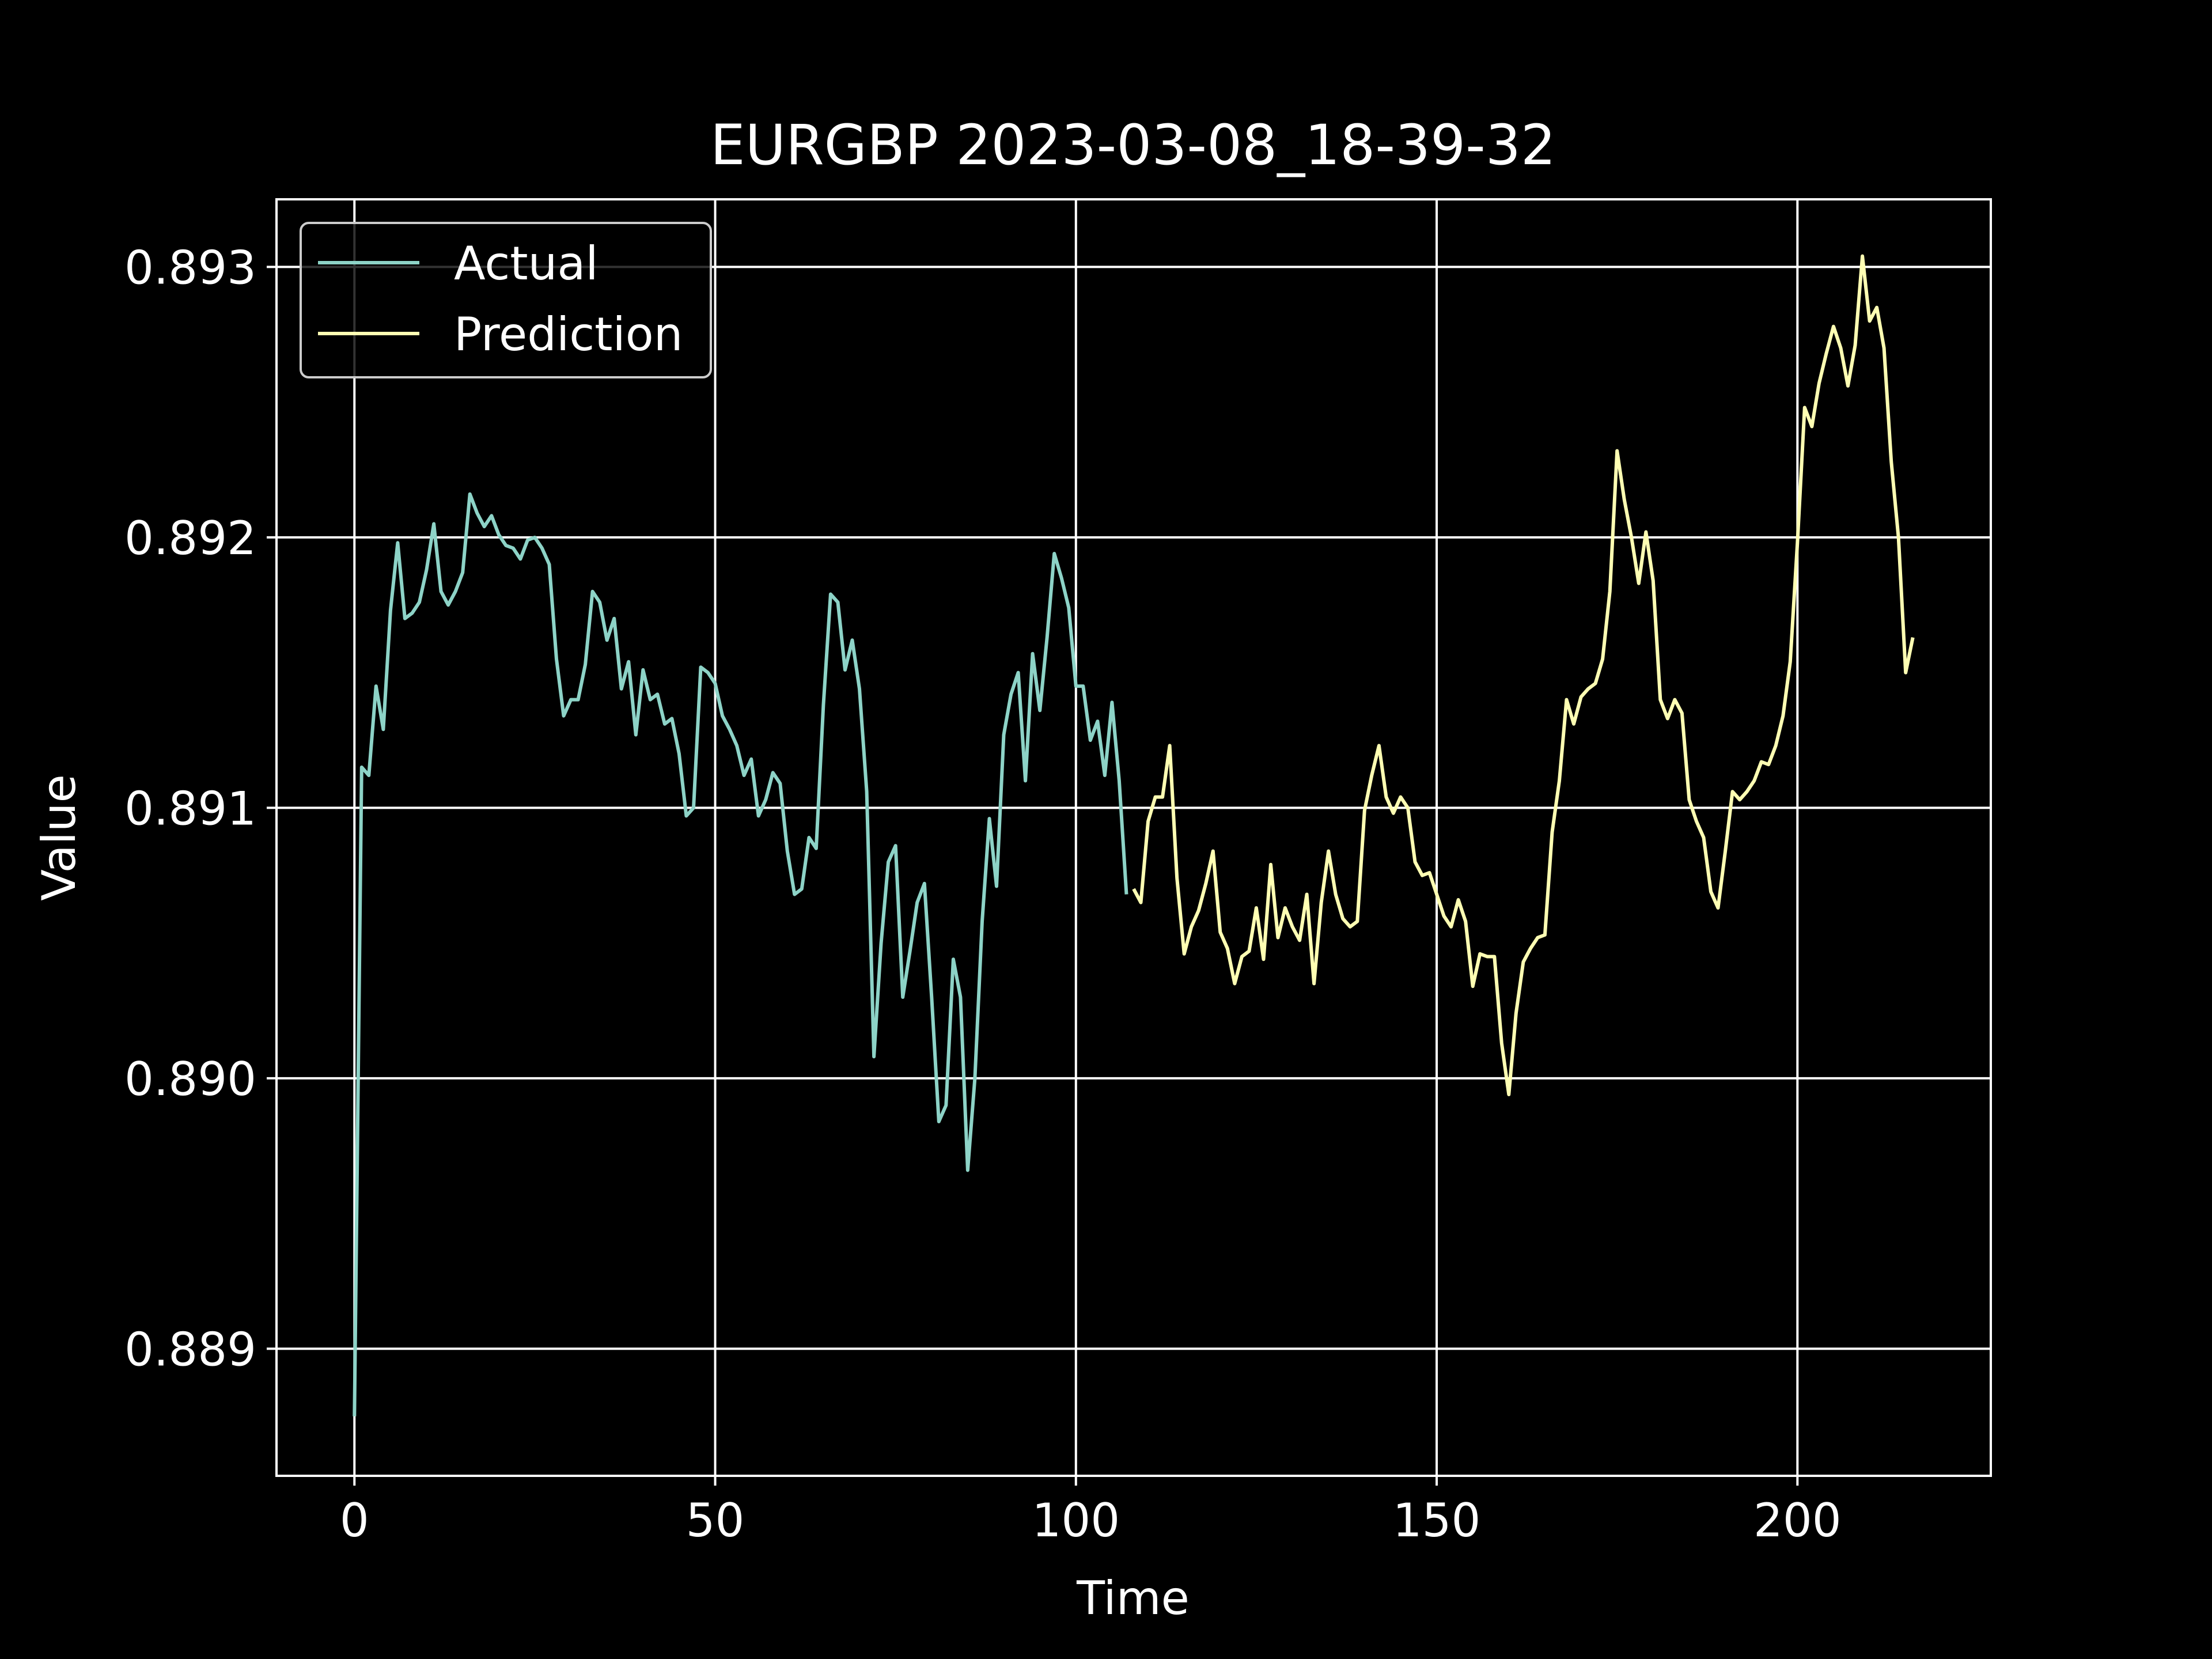 The image size is (2212, 1659). Describe the element at coordinates (1076, 1520) in the screenshot. I see `x-tick-label: 100` at that location.